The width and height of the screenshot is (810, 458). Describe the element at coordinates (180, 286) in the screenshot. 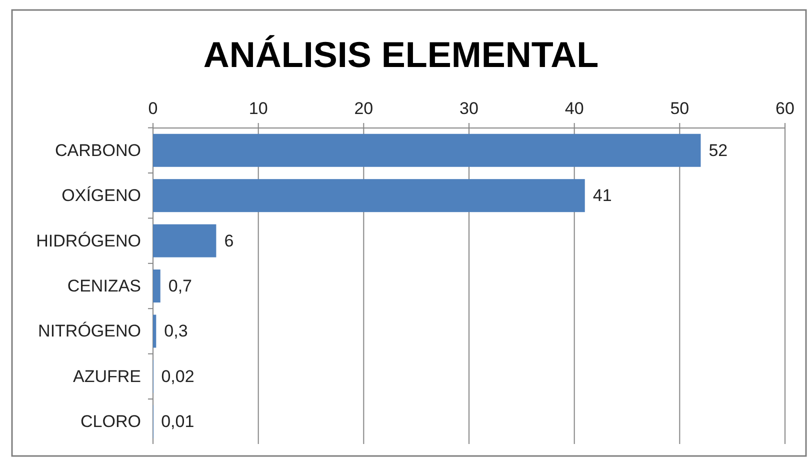

I see `data-label: 0,7` at that location.